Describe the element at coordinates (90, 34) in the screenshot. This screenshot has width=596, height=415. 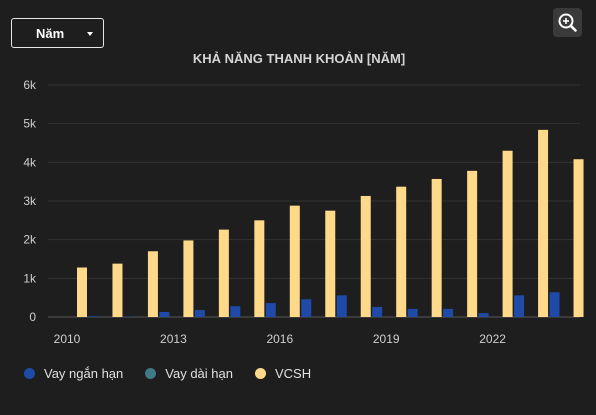
I see `chevron-down-icon` at that location.